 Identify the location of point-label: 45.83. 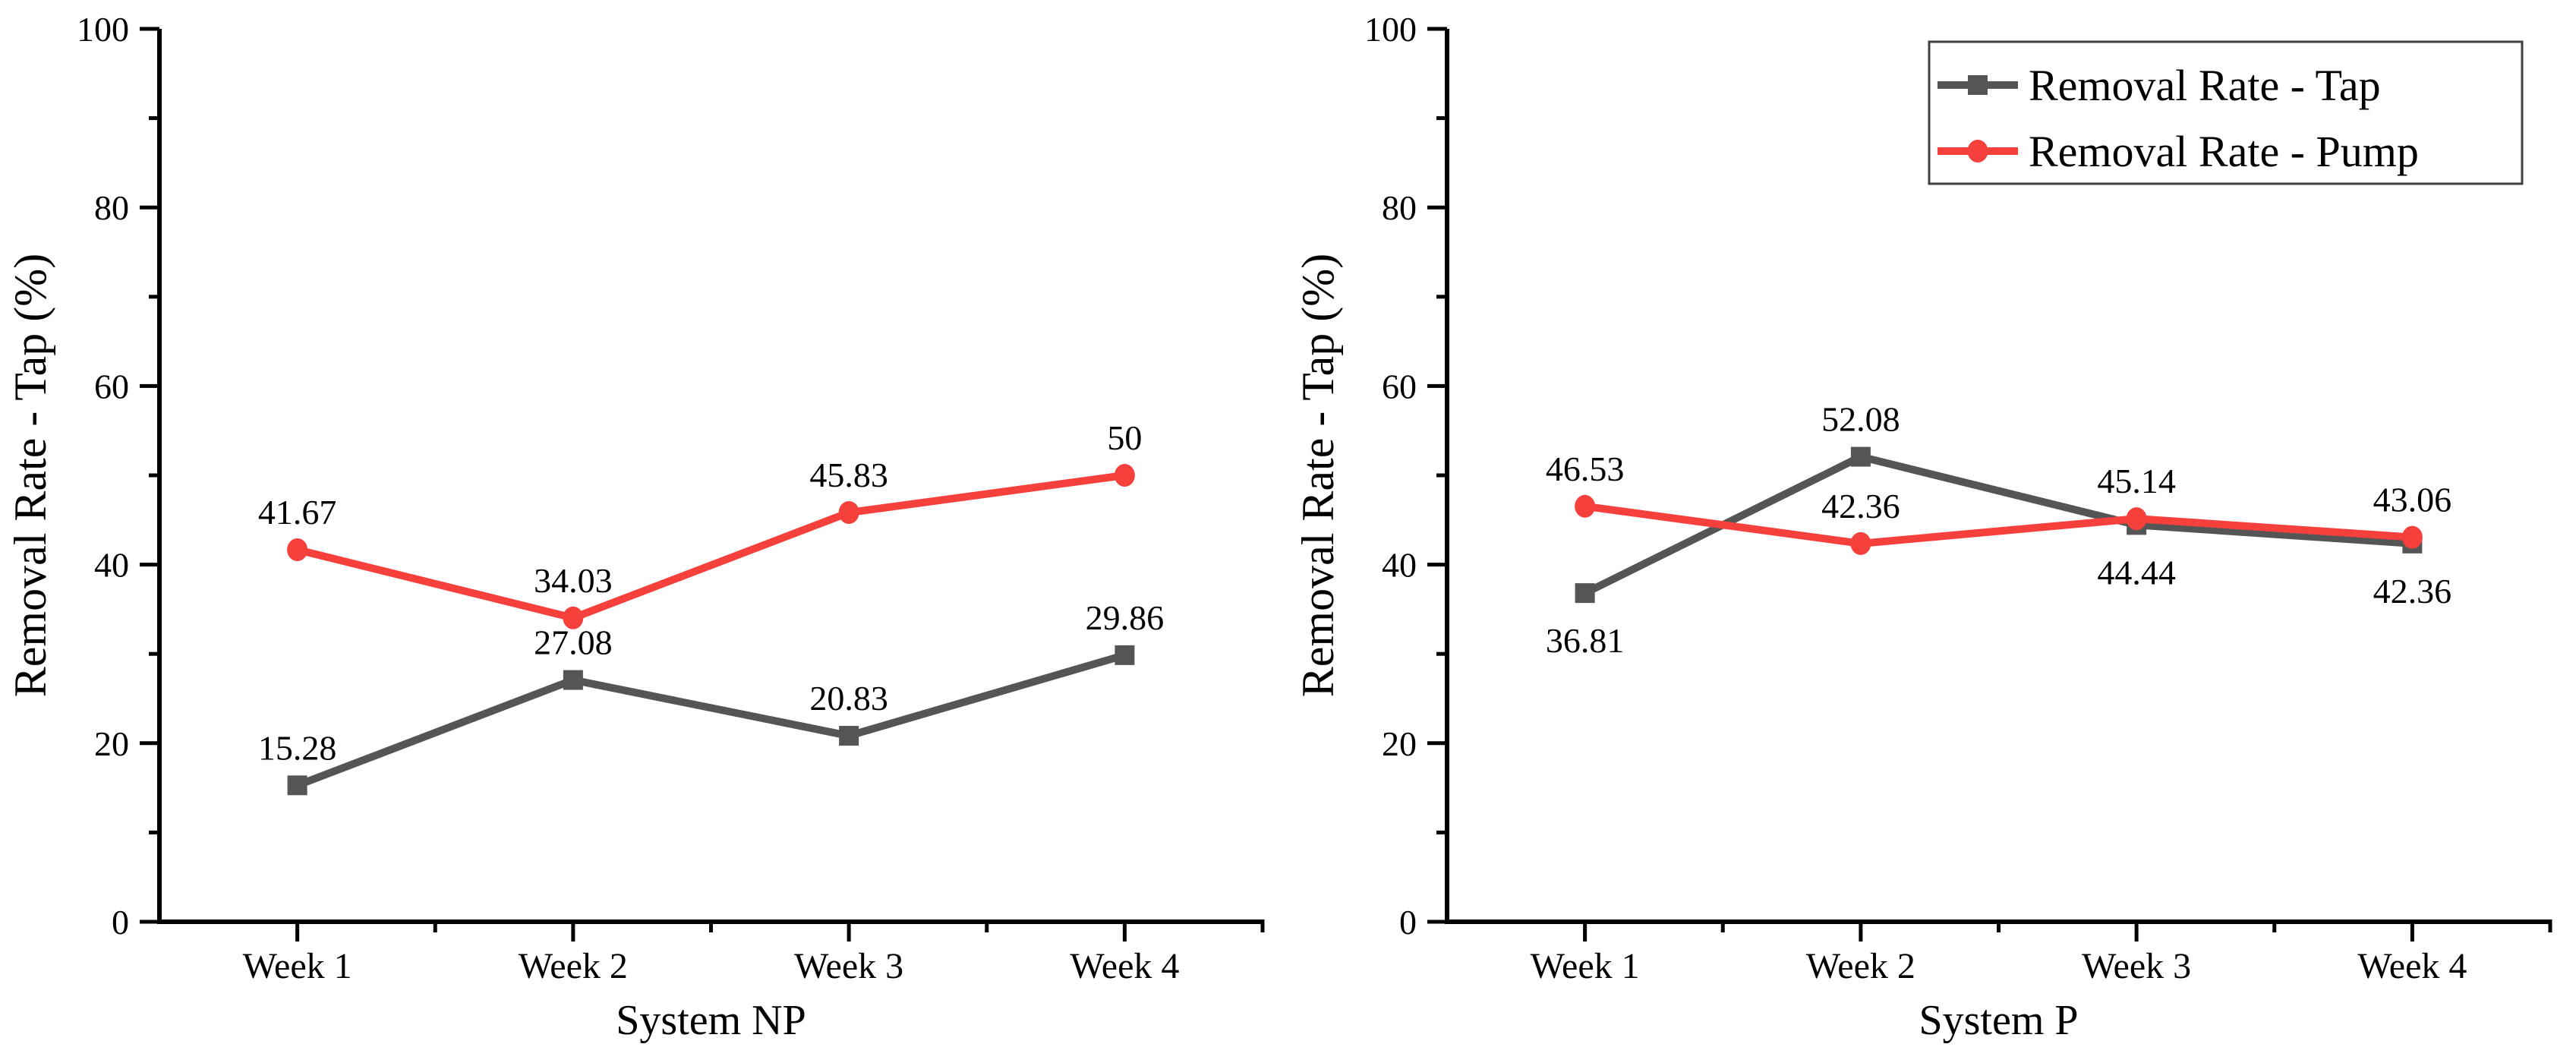
(848, 475).